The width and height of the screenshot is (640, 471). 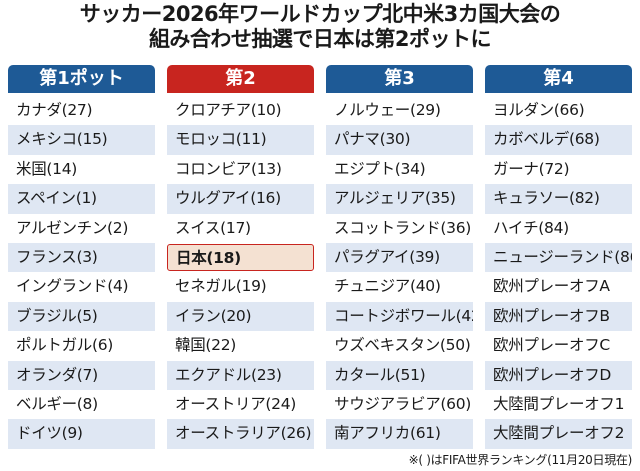 What do you see at coordinates (320, 14) in the screenshot?
I see `title-line-1: サッカー2026年ワールドカップ北中米3カ国大会の` at bounding box center [320, 14].